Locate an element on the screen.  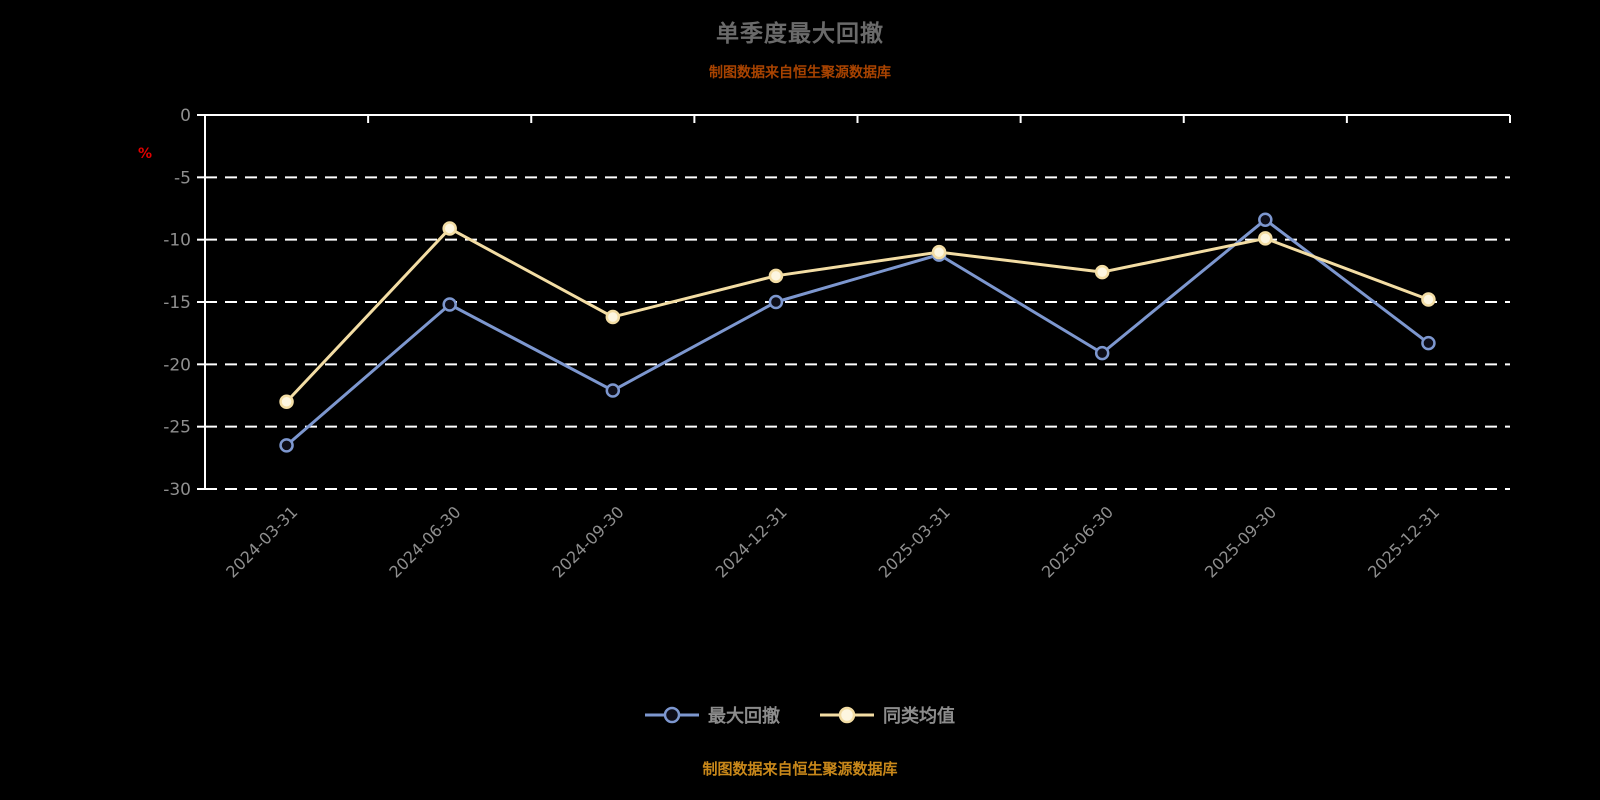
y-tick-label: -5 is located at coordinates (182, 178).